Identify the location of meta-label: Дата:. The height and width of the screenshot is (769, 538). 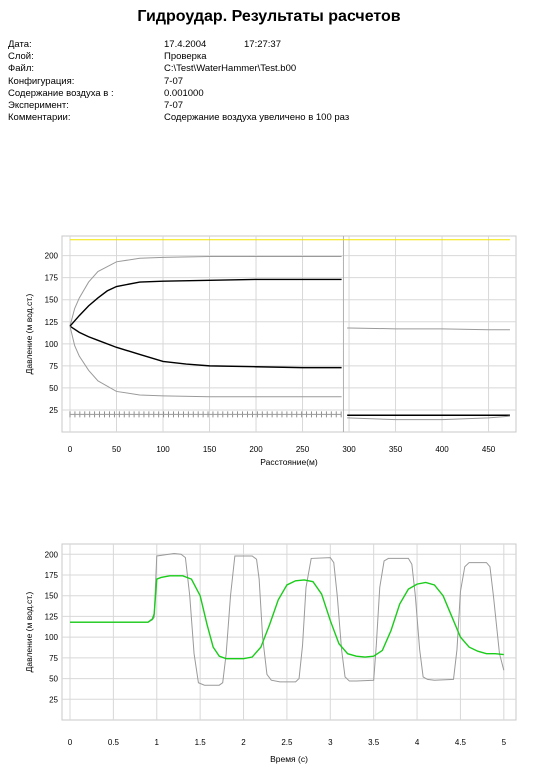
(20, 44).